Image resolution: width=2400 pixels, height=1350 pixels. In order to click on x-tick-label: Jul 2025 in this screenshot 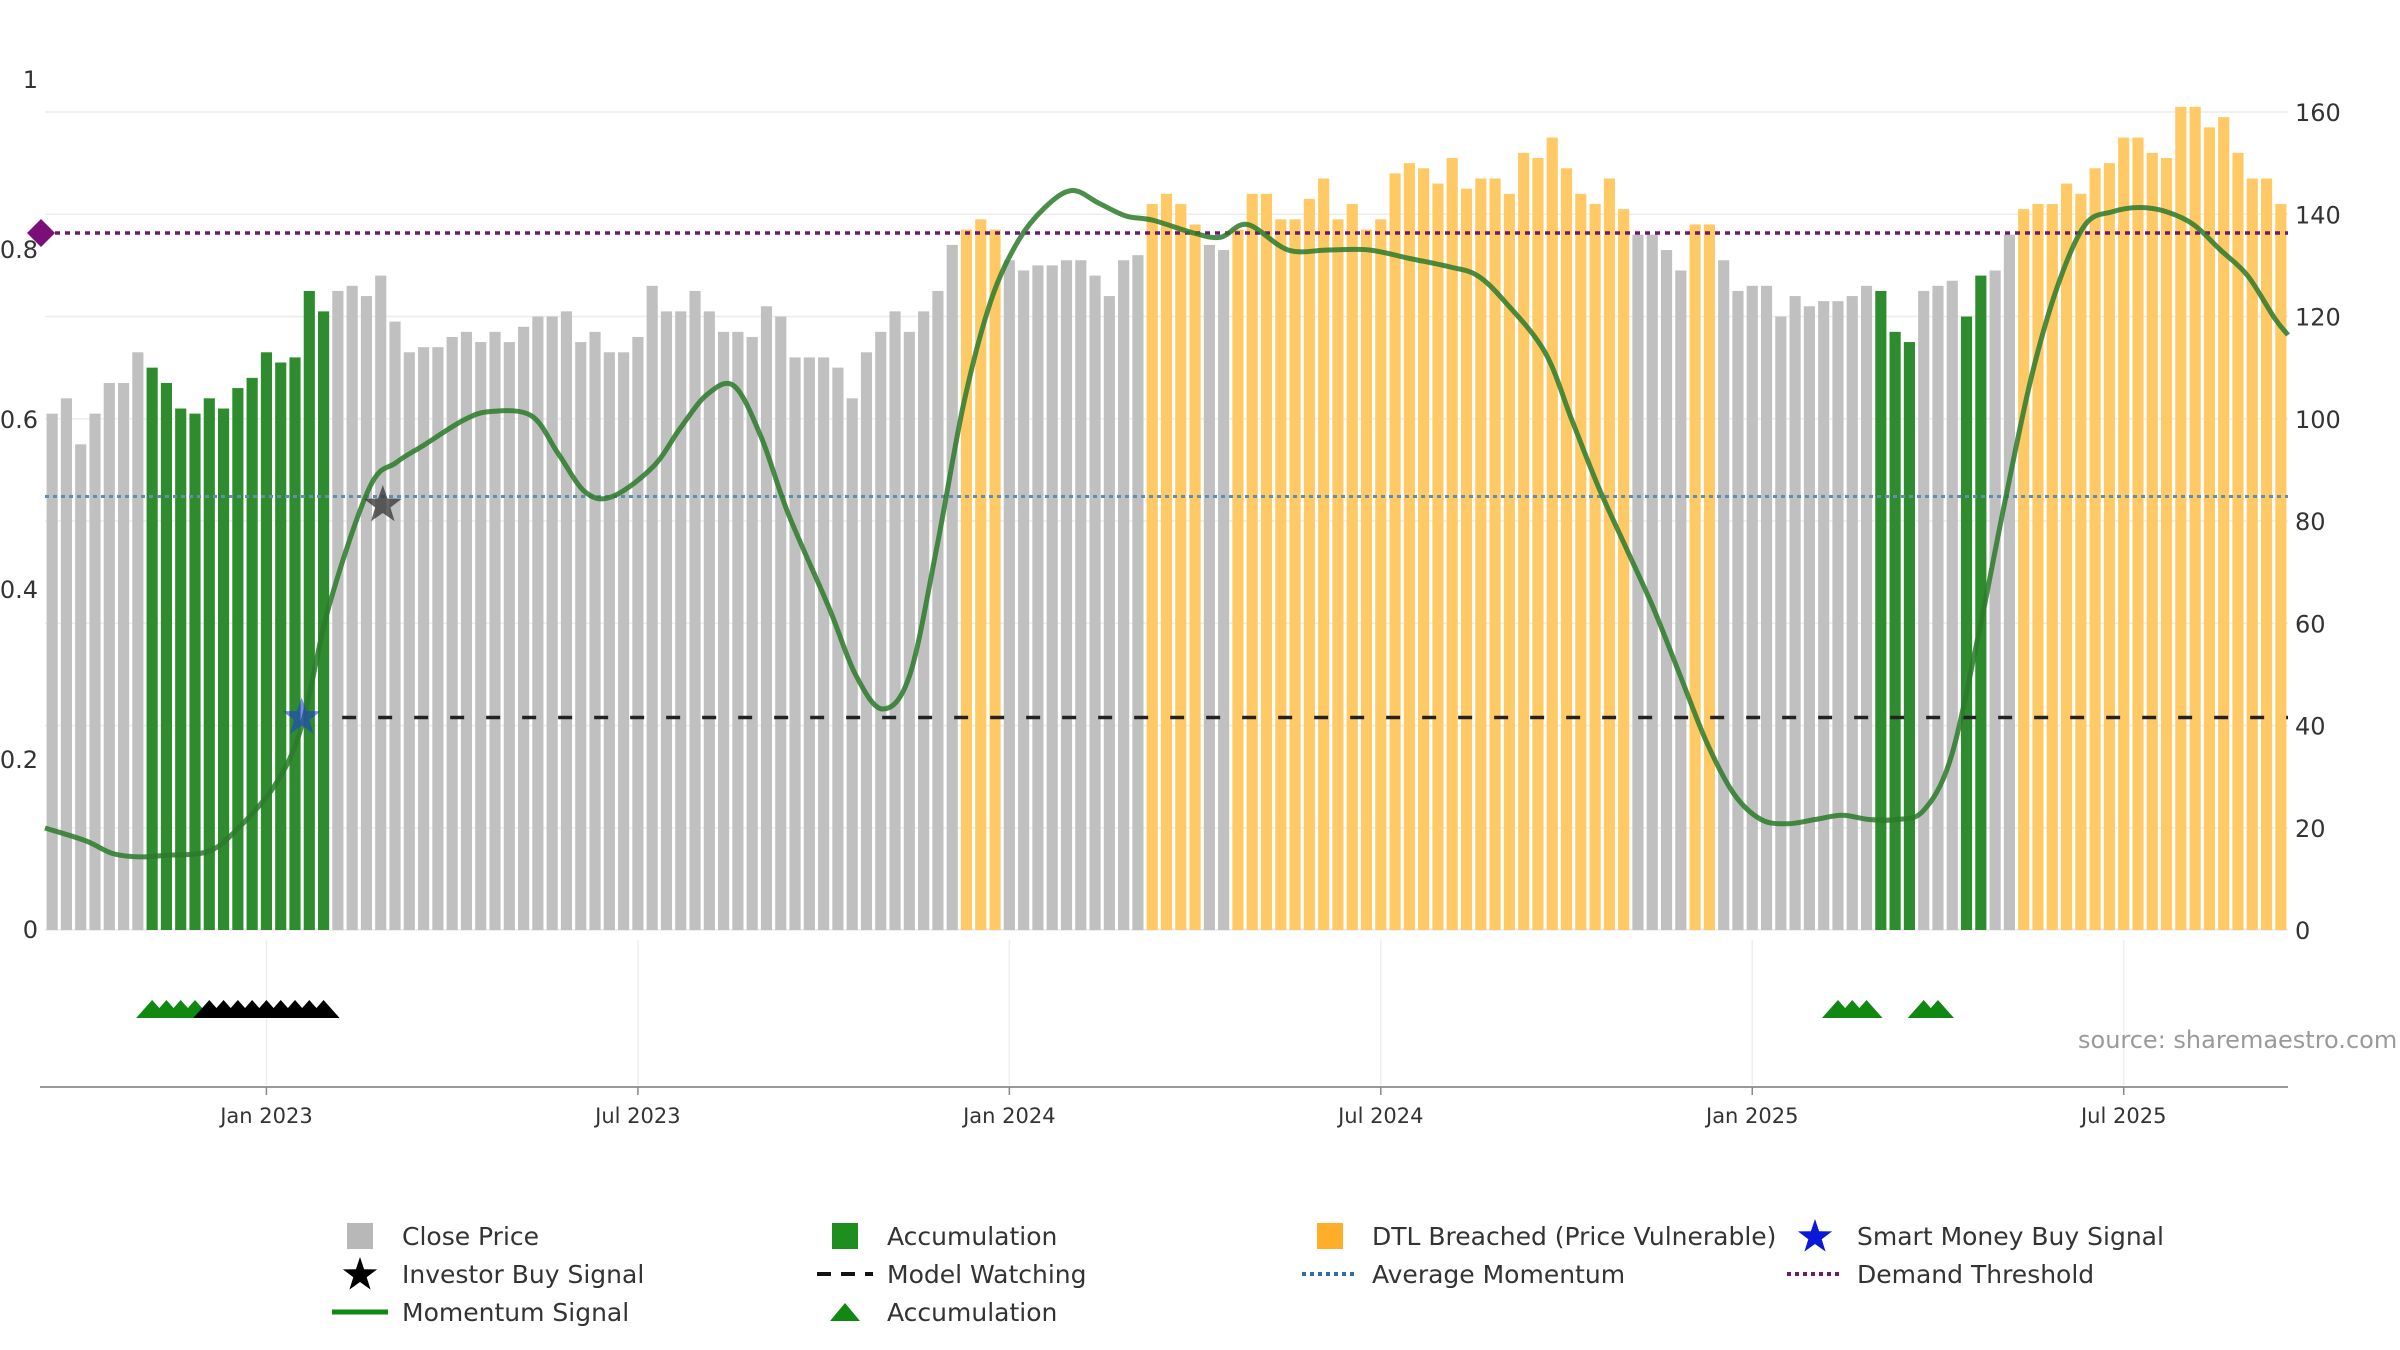, I will do `click(2122, 1116)`.